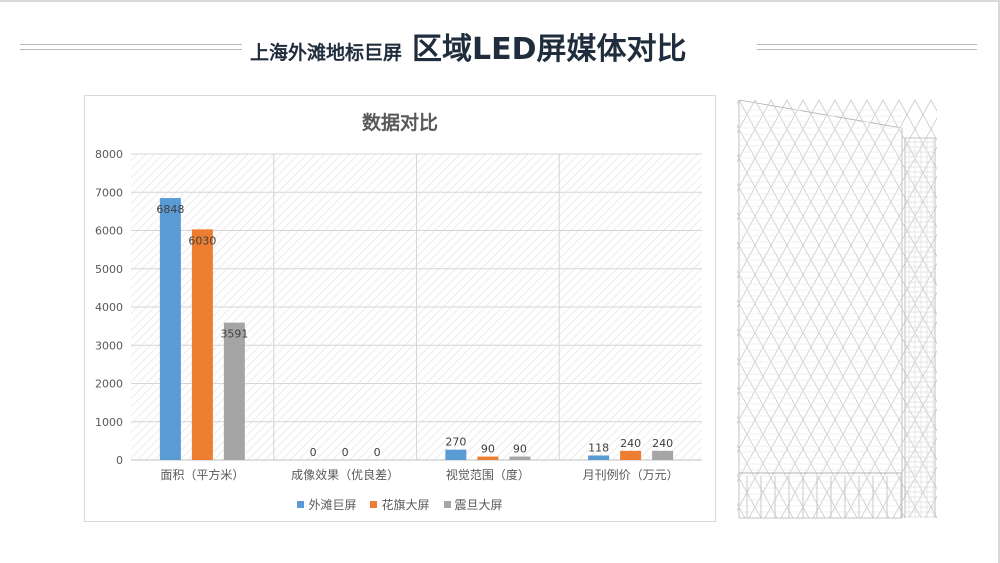 The width and height of the screenshot is (1000, 563). Describe the element at coordinates (399, 123) in the screenshot. I see `chart-title: 数据对比` at that location.